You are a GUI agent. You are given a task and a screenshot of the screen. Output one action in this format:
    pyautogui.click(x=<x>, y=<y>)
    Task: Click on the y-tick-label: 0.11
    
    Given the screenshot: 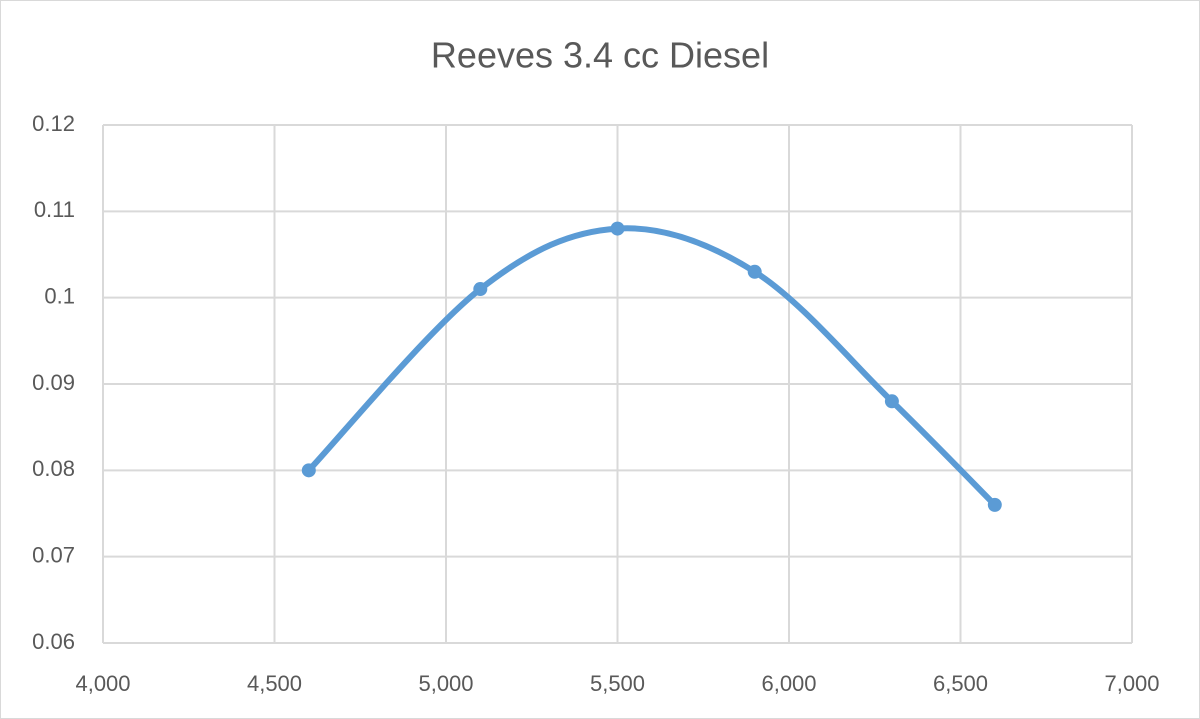 What is the action you would take?
    pyautogui.click(x=54, y=209)
    